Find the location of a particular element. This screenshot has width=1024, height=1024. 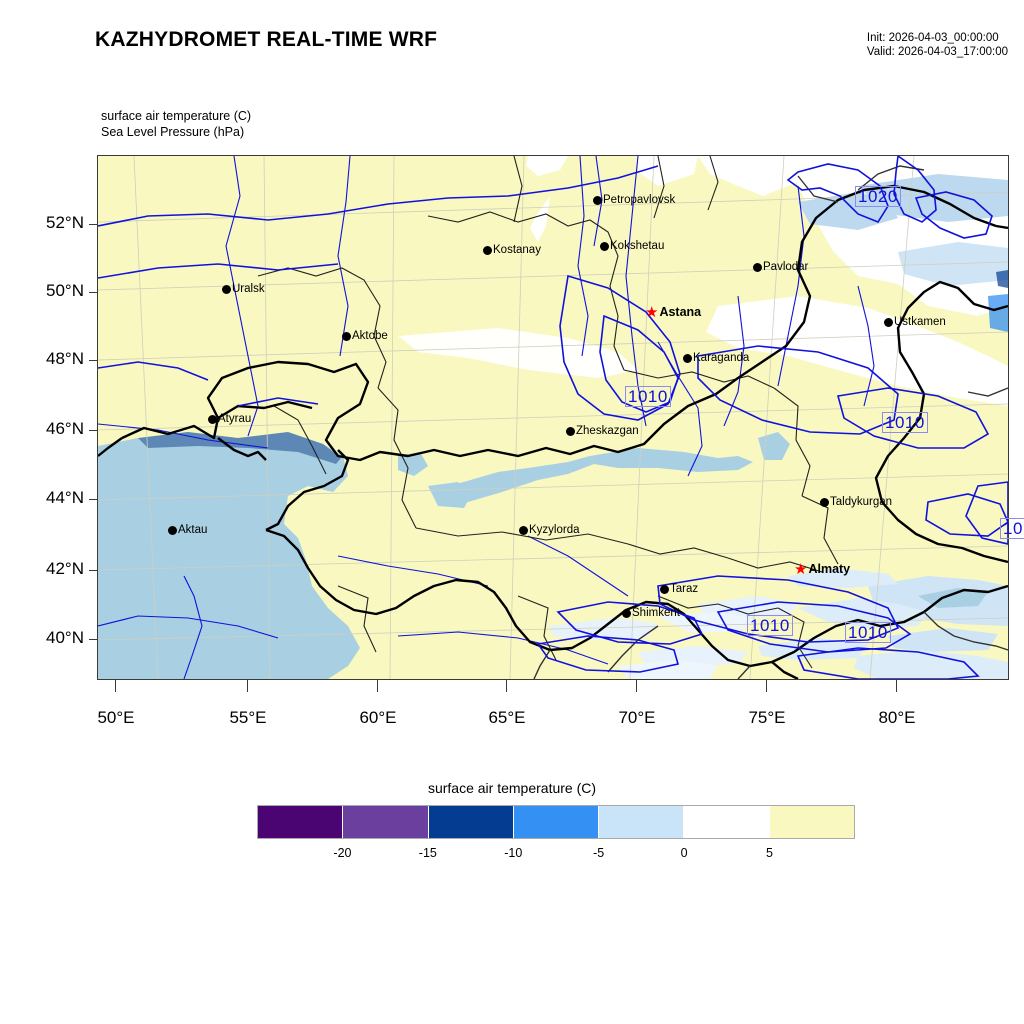

city-label-aktobe: Aktobe is located at coordinates (370, 336).